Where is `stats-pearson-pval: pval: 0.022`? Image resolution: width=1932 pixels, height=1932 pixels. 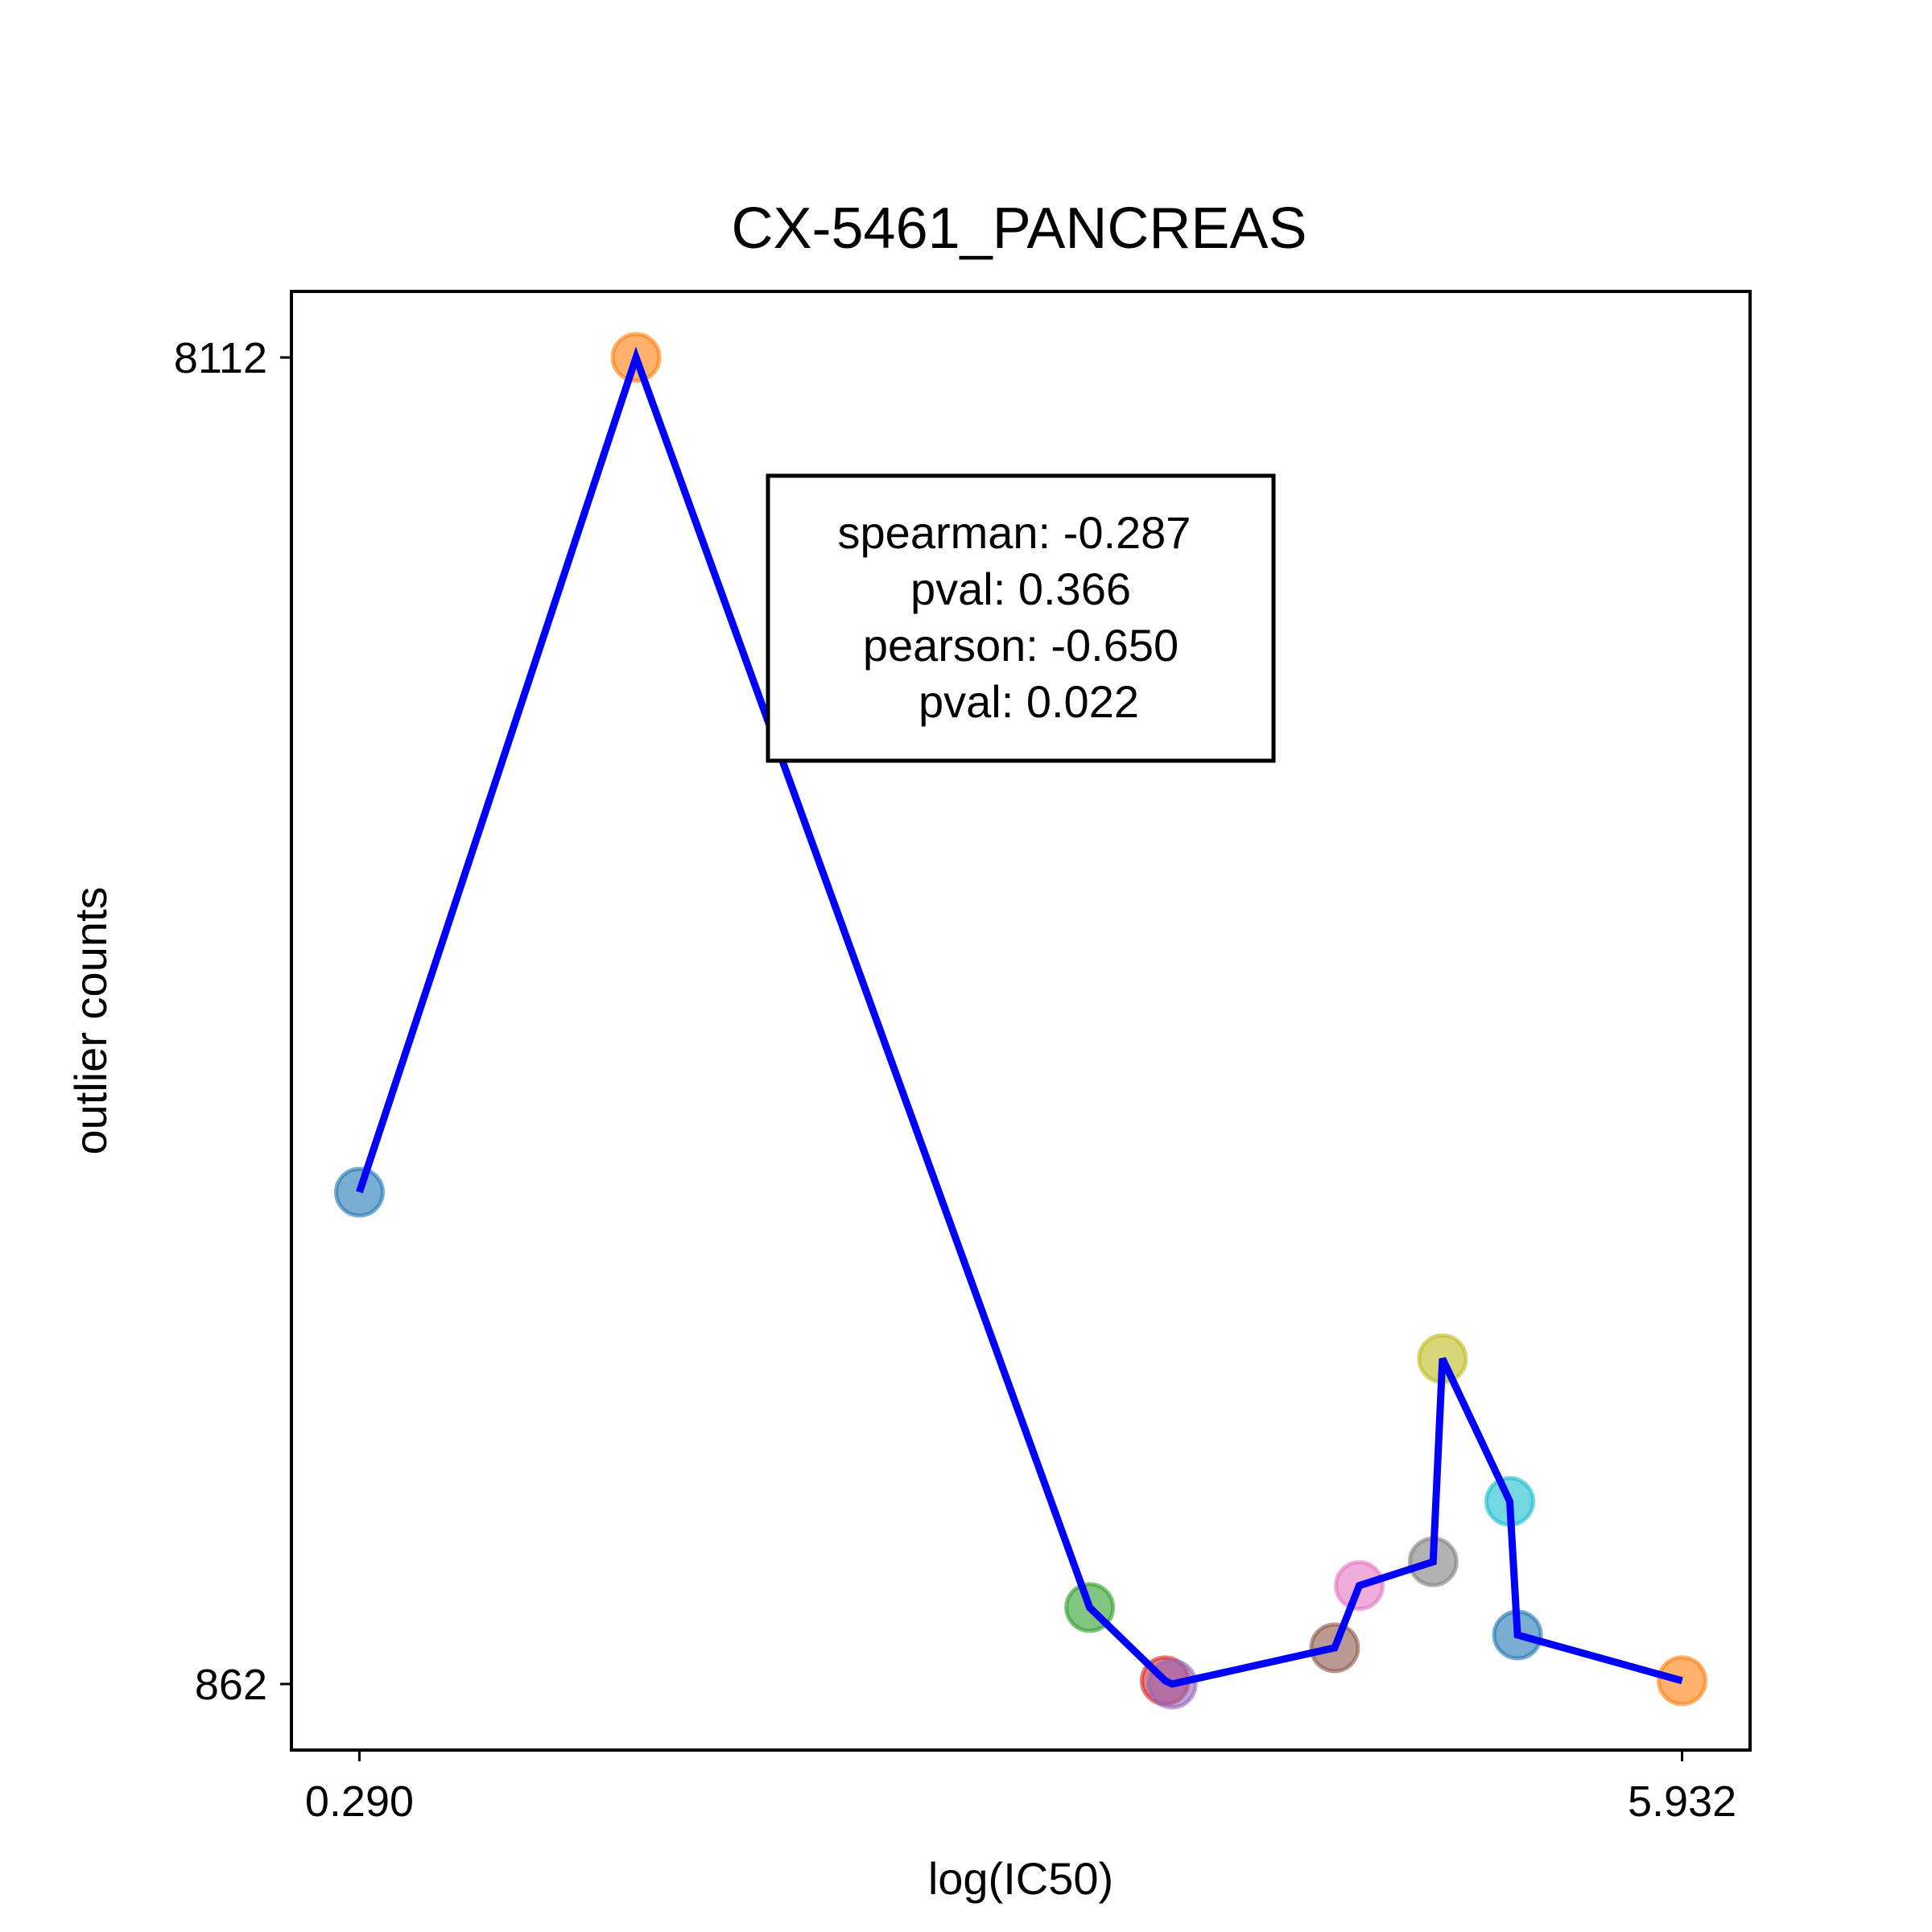 stats-pearson-pval: pval: 0.022 is located at coordinates (1029, 701).